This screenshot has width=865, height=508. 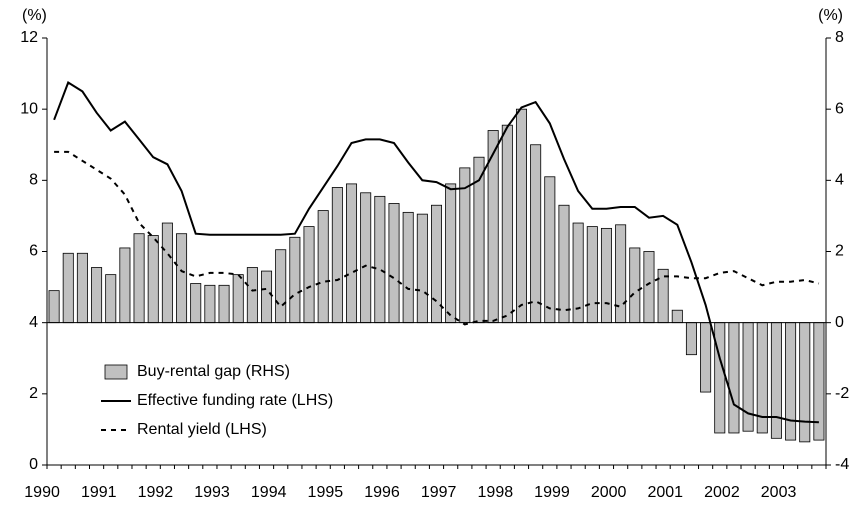 I want to click on y-tick-label: 6, so click(x=33, y=251).